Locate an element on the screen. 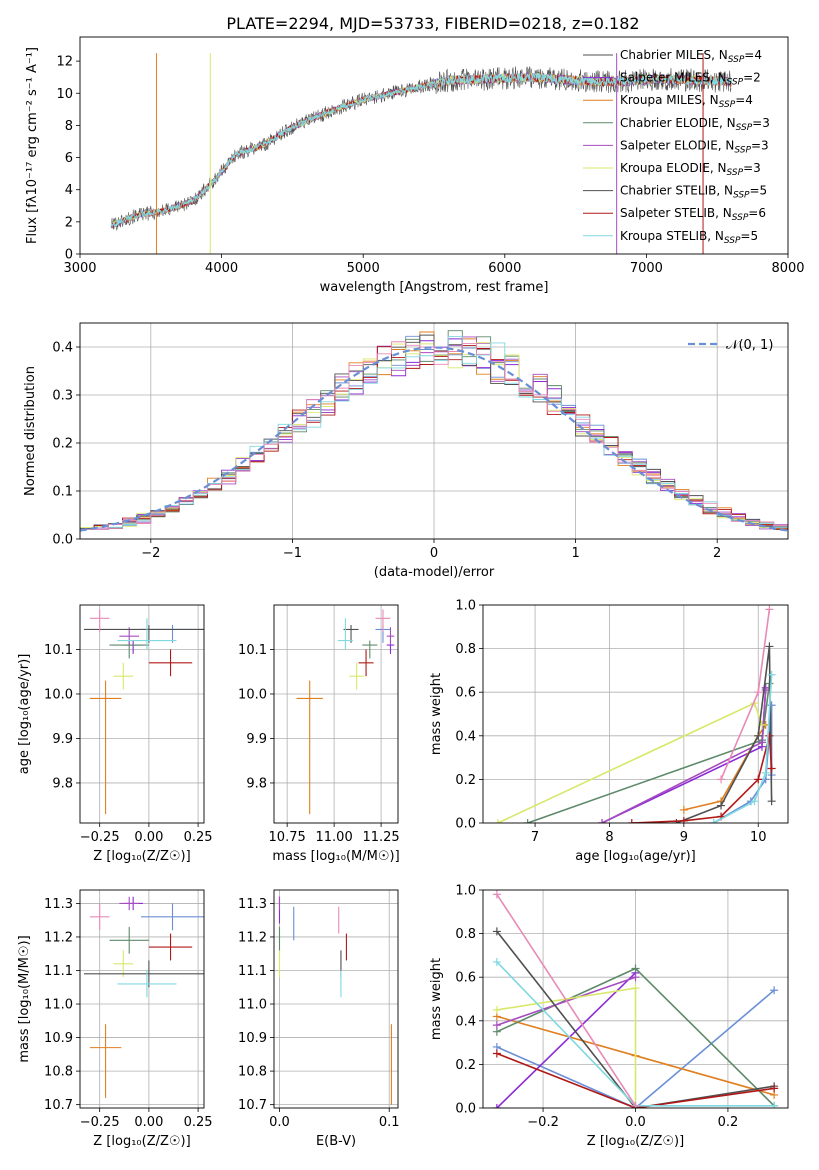  legend-entry: Chabrier ELODIE, NSSP=3 is located at coordinates (695, 124).